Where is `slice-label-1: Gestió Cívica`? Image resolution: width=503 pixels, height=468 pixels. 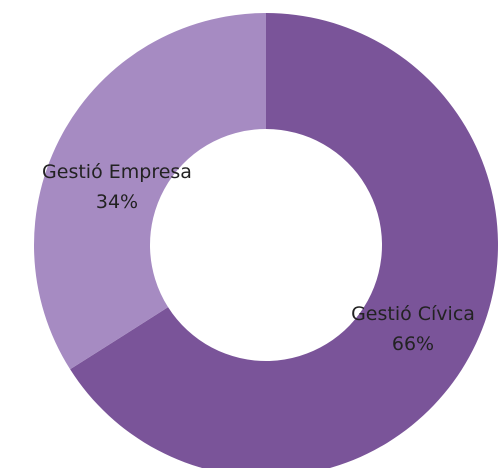
slice-label-1: Gestió Cívica is located at coordinates (413, 314).